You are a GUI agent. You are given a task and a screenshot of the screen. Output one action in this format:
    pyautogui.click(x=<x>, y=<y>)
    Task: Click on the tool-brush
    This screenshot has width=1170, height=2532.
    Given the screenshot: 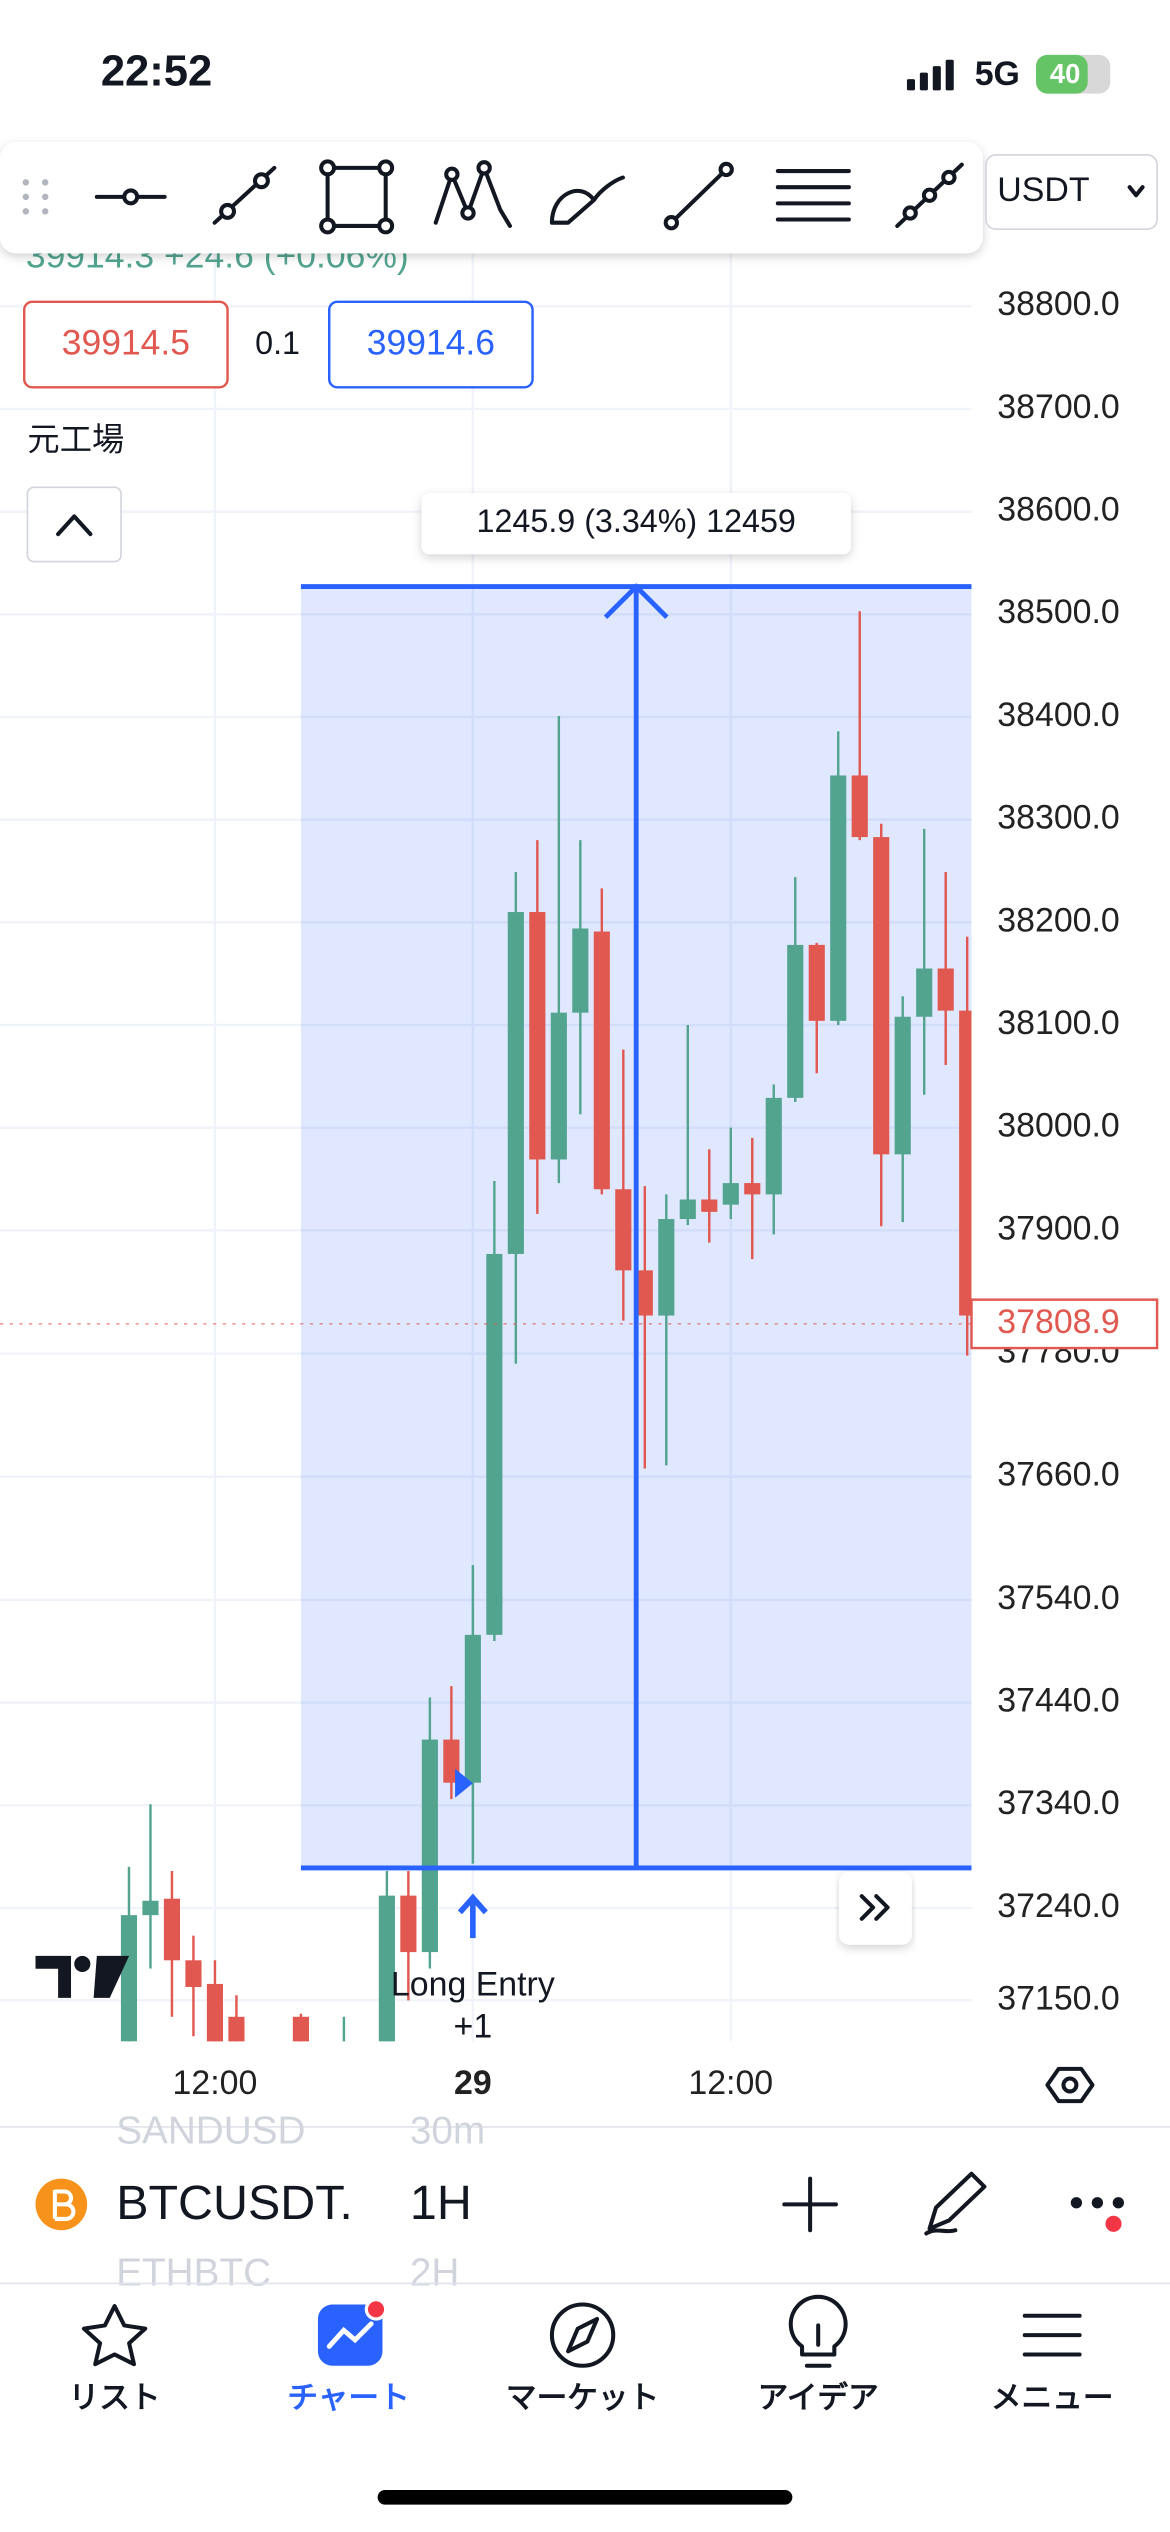 What is the action you would take?
    pyautogui.click(x=587, y=200)
    